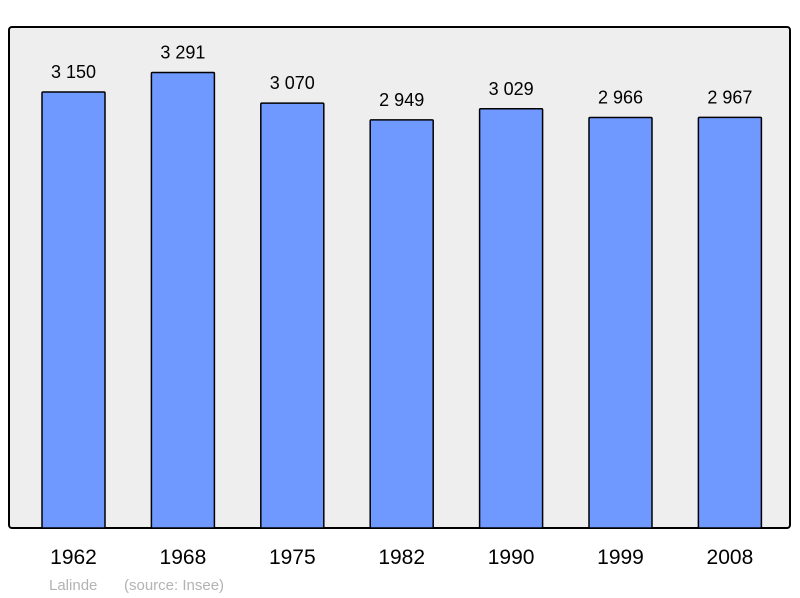 The height and width of the screenshot is (598, 800). I want to click on x-tick-1999: 1999, so click(620, 557).